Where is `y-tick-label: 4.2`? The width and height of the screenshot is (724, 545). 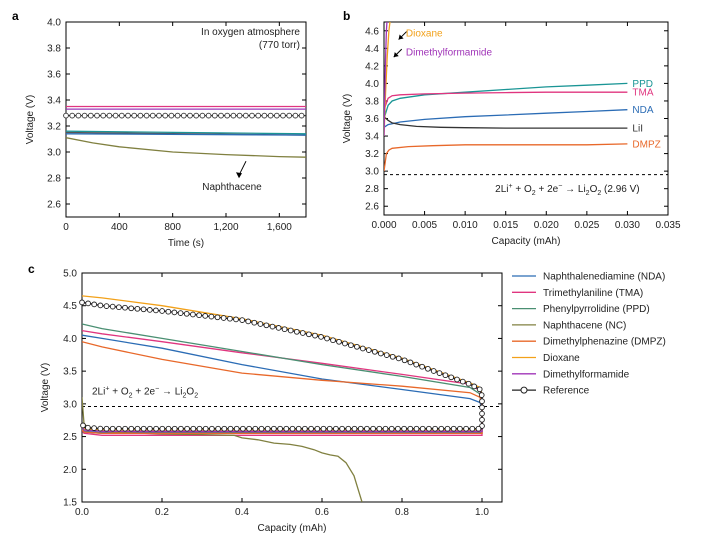 y-tick-label: 4.2 is located at coordinates (372, 66).